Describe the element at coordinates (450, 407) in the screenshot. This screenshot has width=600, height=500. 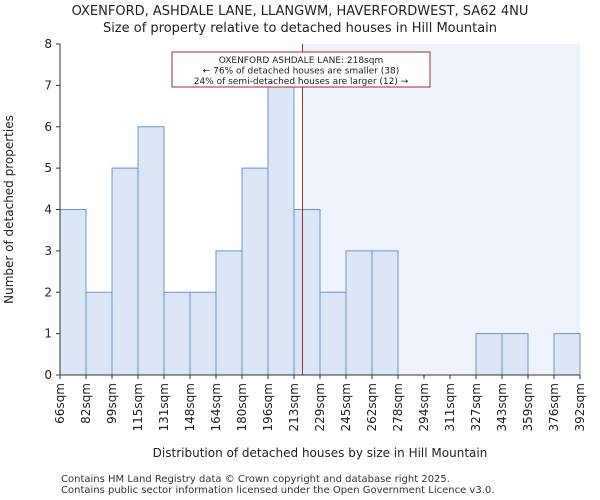
I see `x-tick-label-311sqm: 311sqm` at that location.